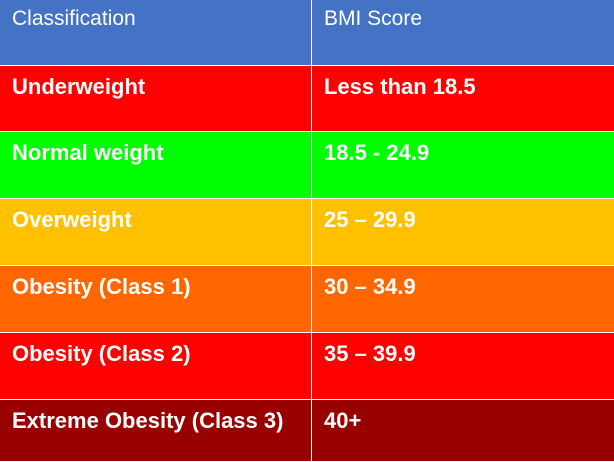 The height and width of the screenshot is (462, 614). I want to click on bmi-cell: 25 – 29.9, so click(463, 232).